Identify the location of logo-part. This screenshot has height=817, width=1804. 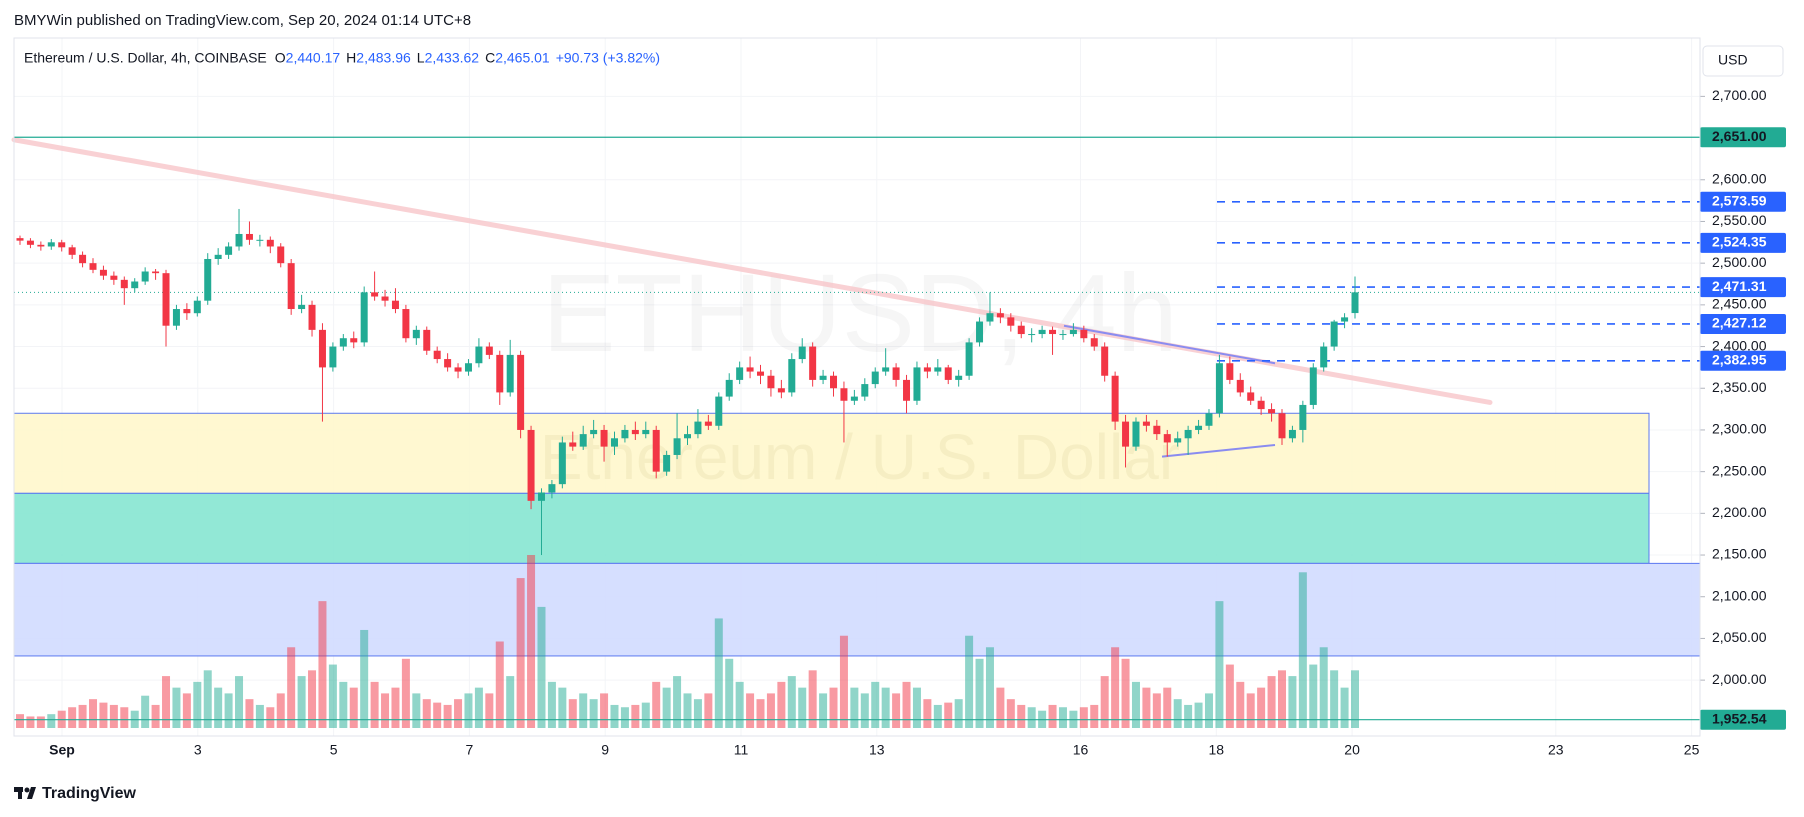
(31, 793).